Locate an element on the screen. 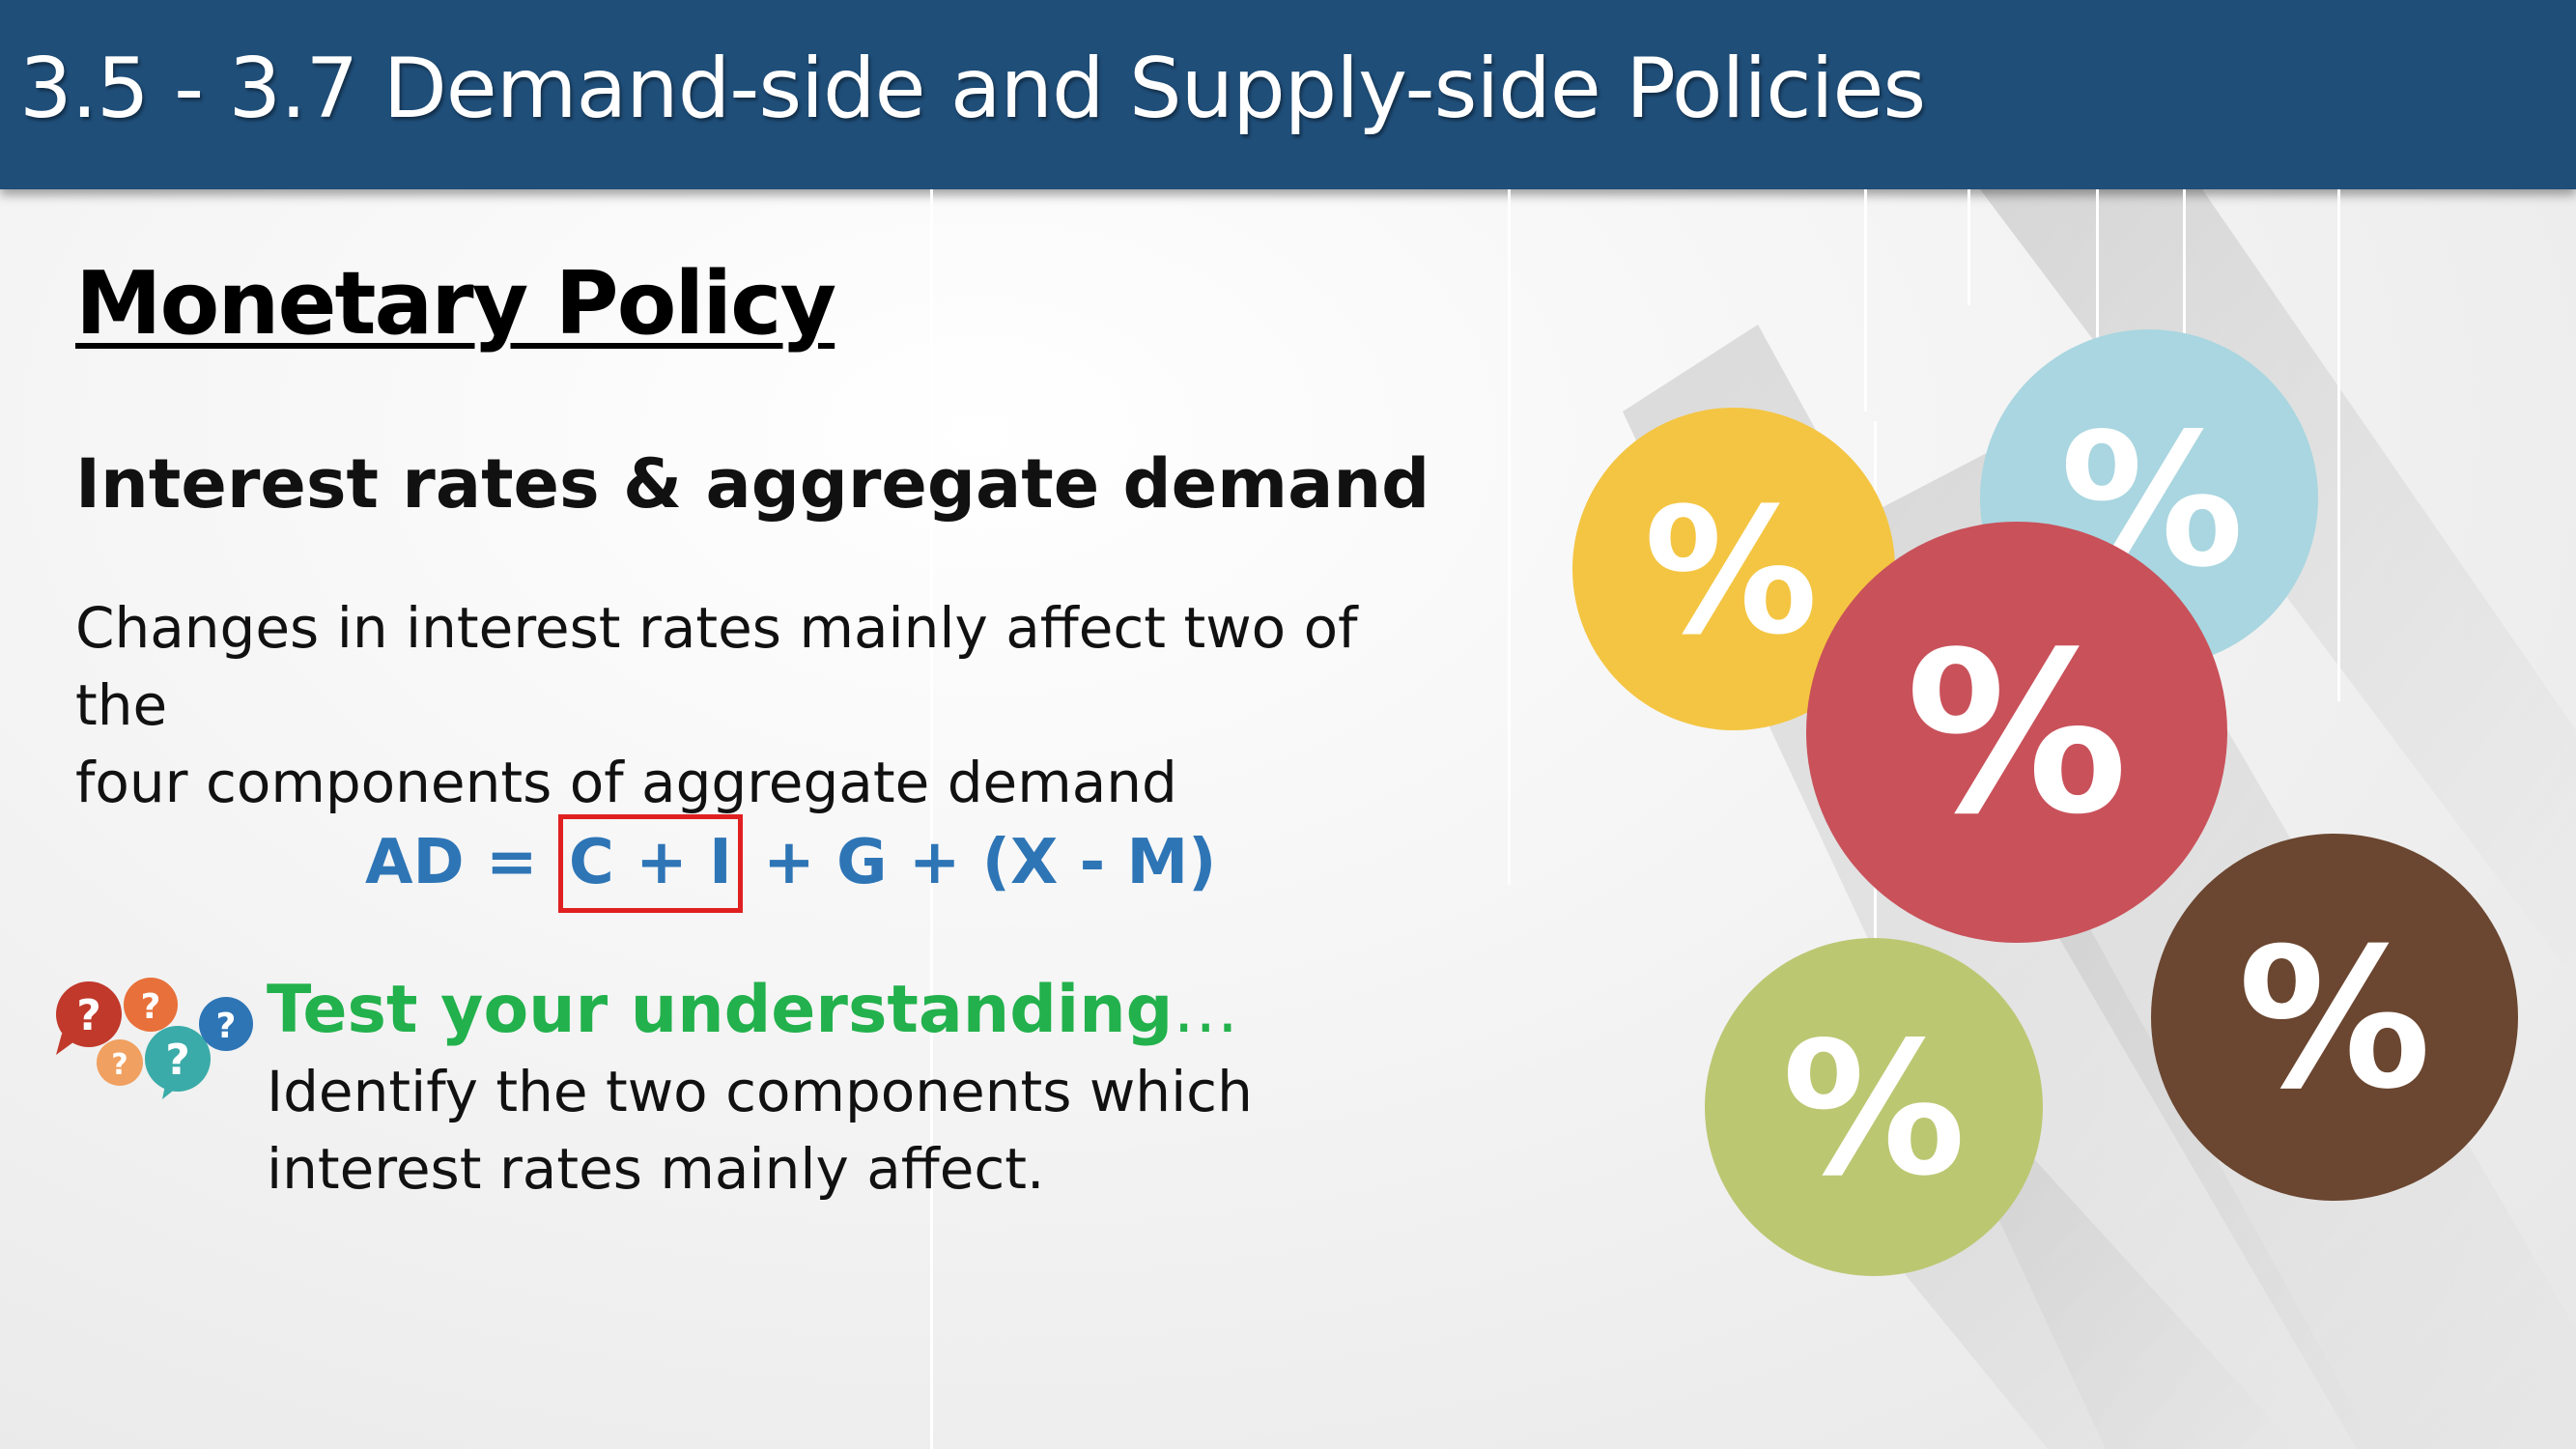 This screenshot has height=1449, width=2576. percent-circle-green: % is located at coordinates (1874, 1107).